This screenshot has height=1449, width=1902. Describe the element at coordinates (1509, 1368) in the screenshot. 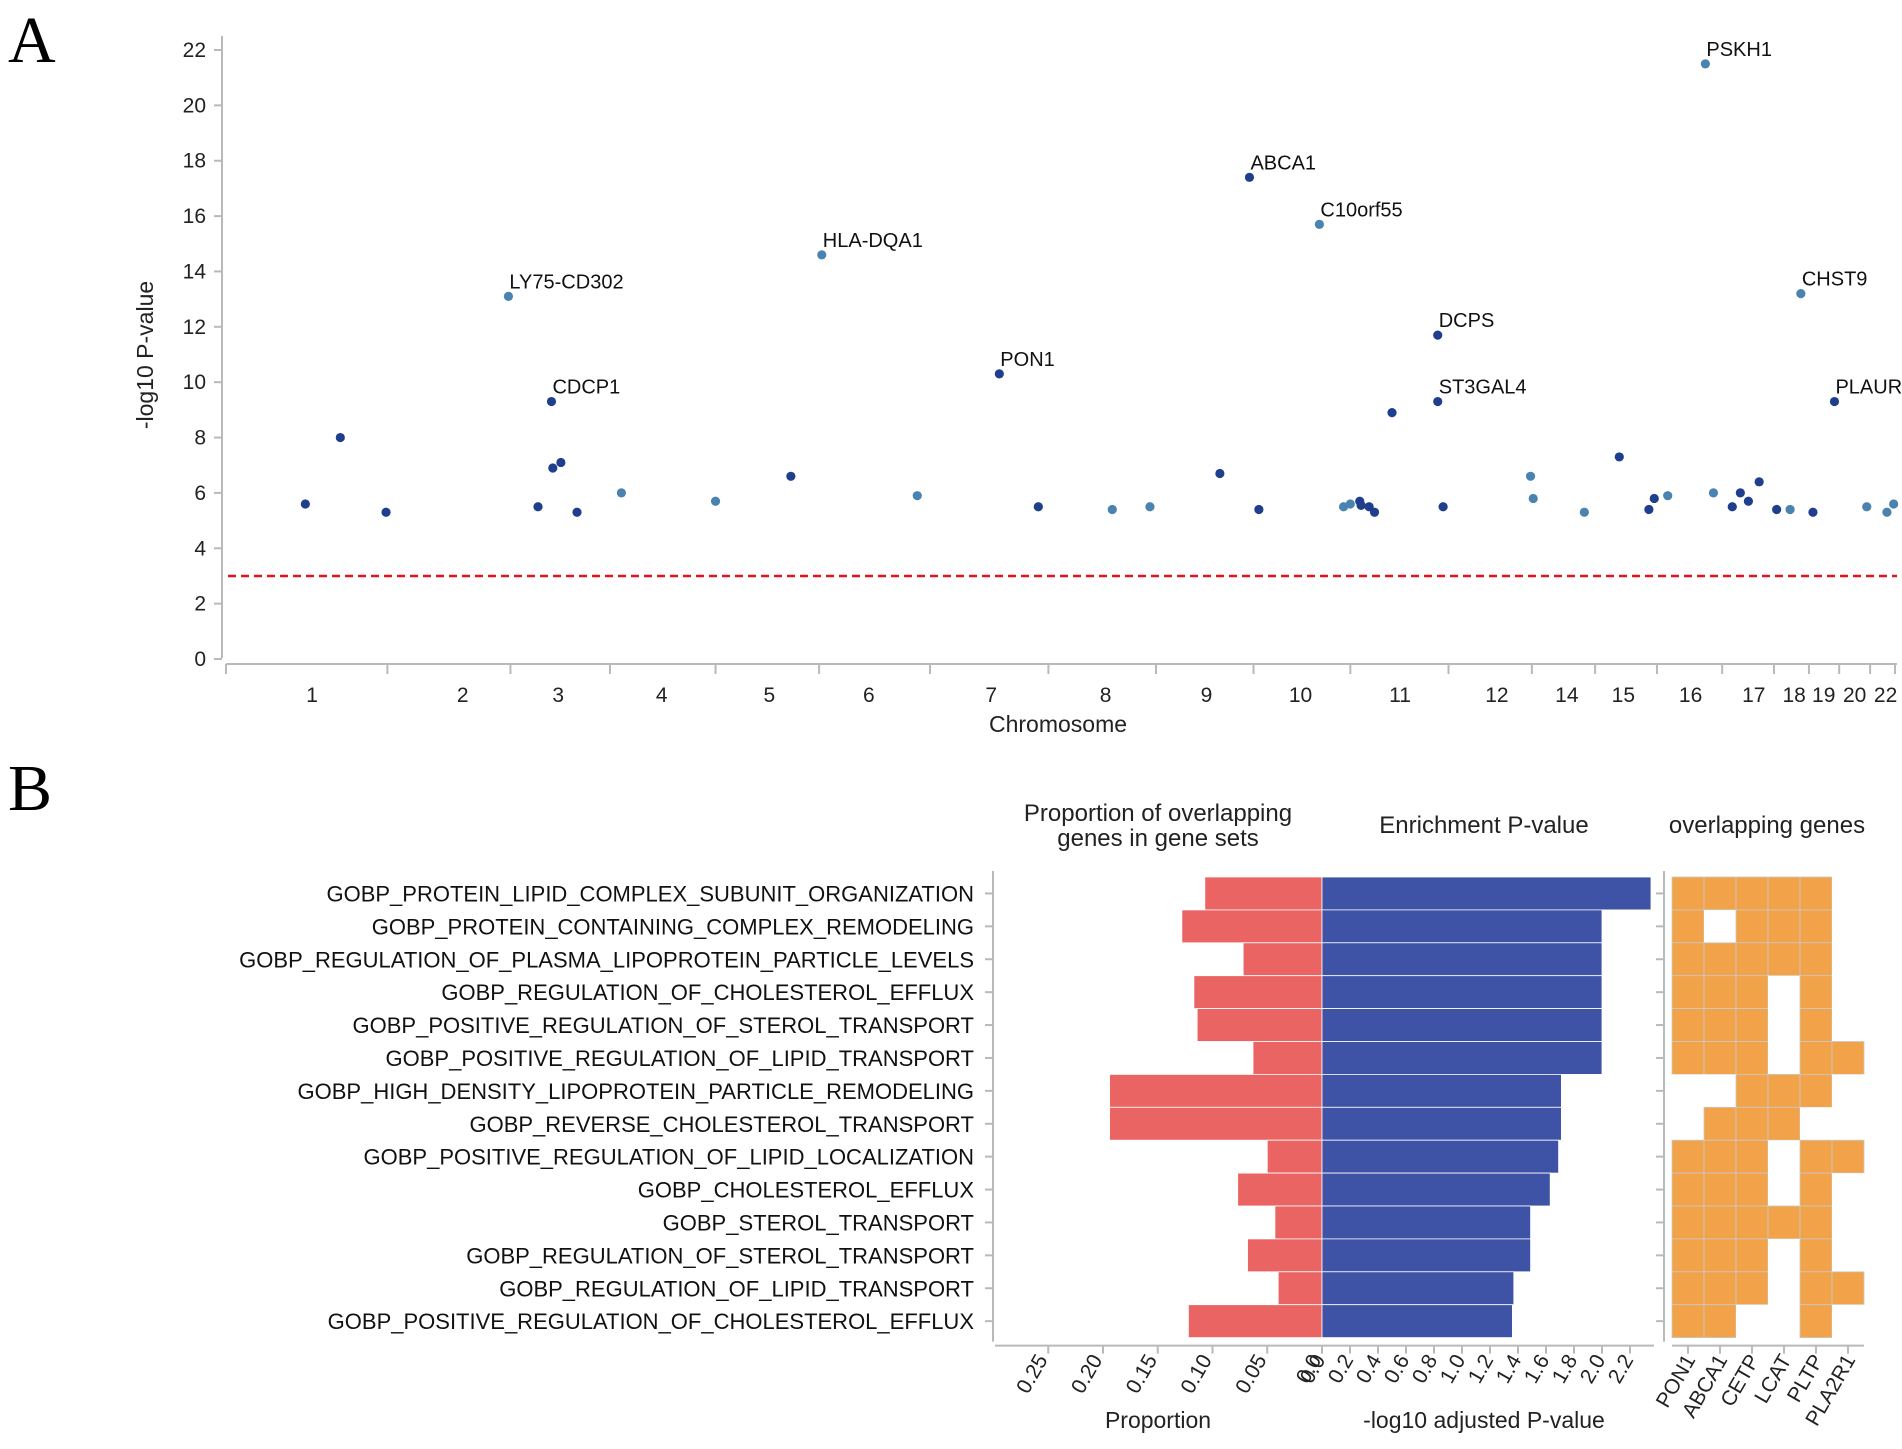

I see `enrichment-x-tick-label: 1.4` at that location.